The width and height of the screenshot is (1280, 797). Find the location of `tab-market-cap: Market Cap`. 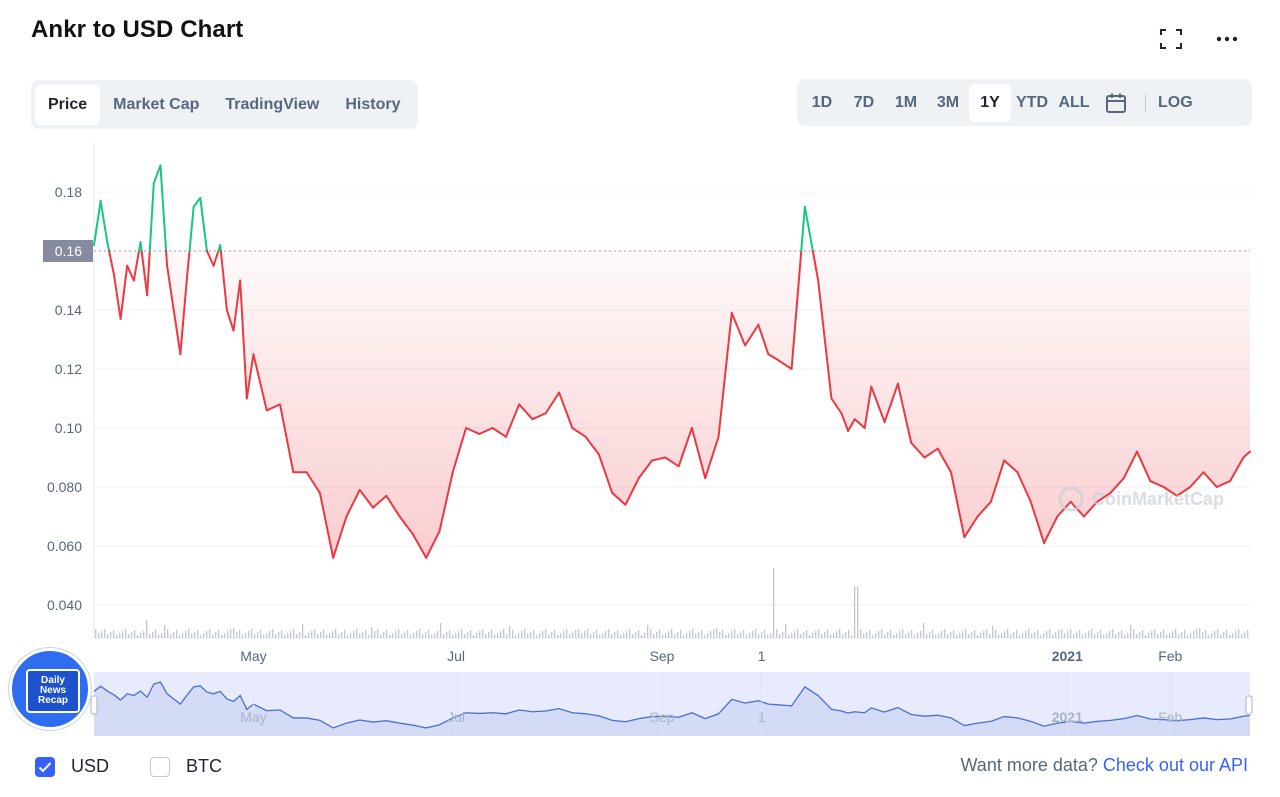

tab-market-cap: Market Cap is located at coordinates (156, 104).